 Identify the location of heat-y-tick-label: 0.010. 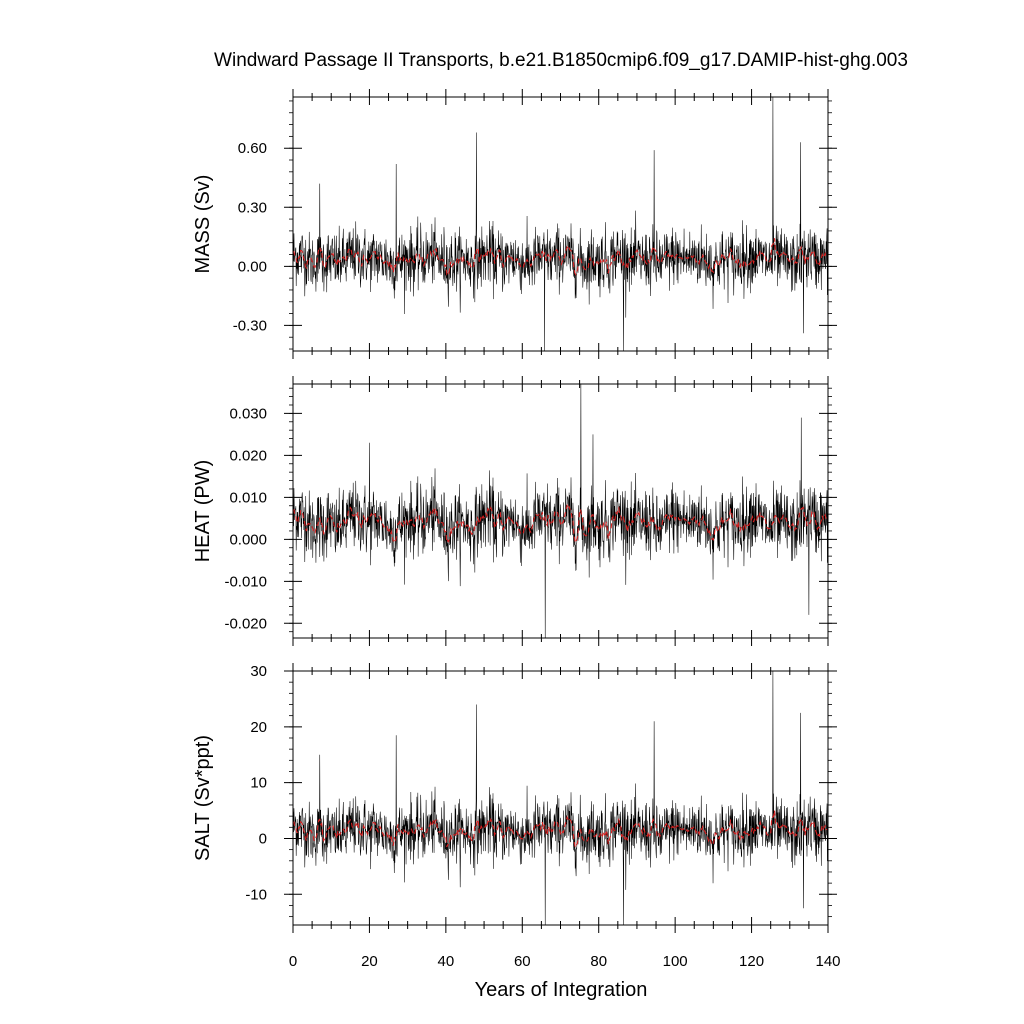
(248, 497).